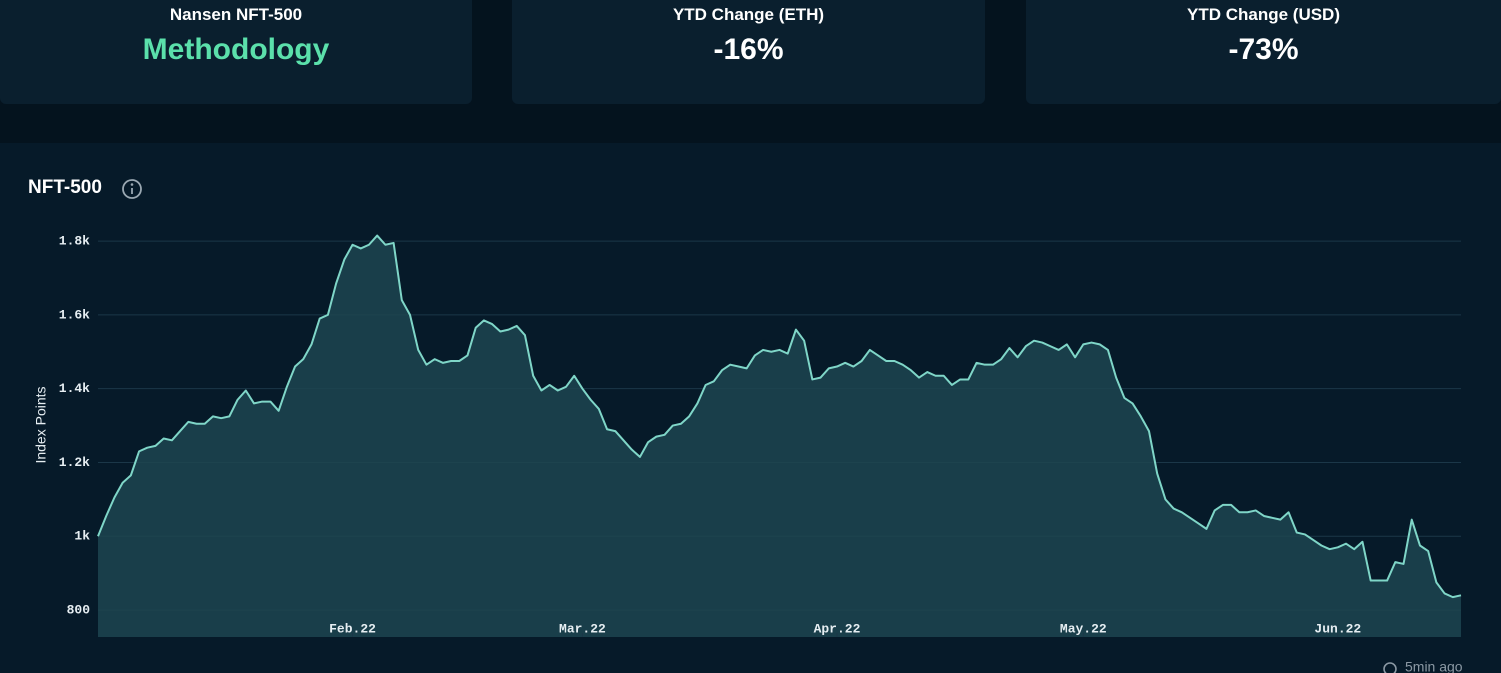 This screenshot has height=673, width=1501. What do you see at coordinates (748, 14) in the screenshot?
I see `card-label: YTD Change (ETH)` at bounding box center [748, 14].